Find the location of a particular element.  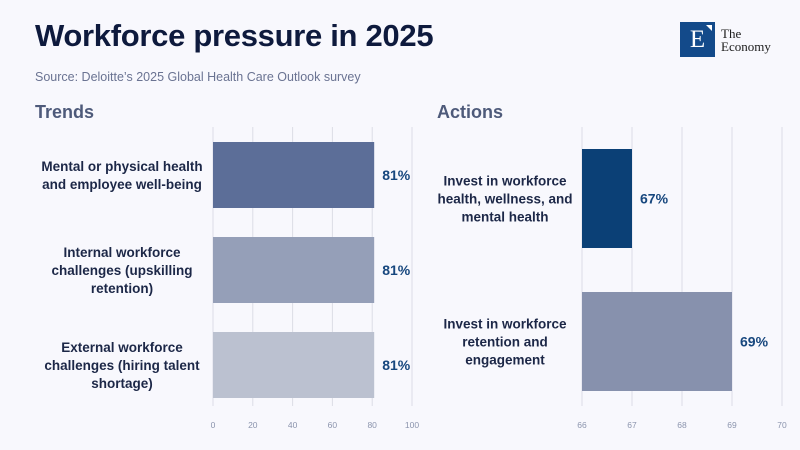

category-label-line: Mental or physical health is located at coordinates (121, 166).